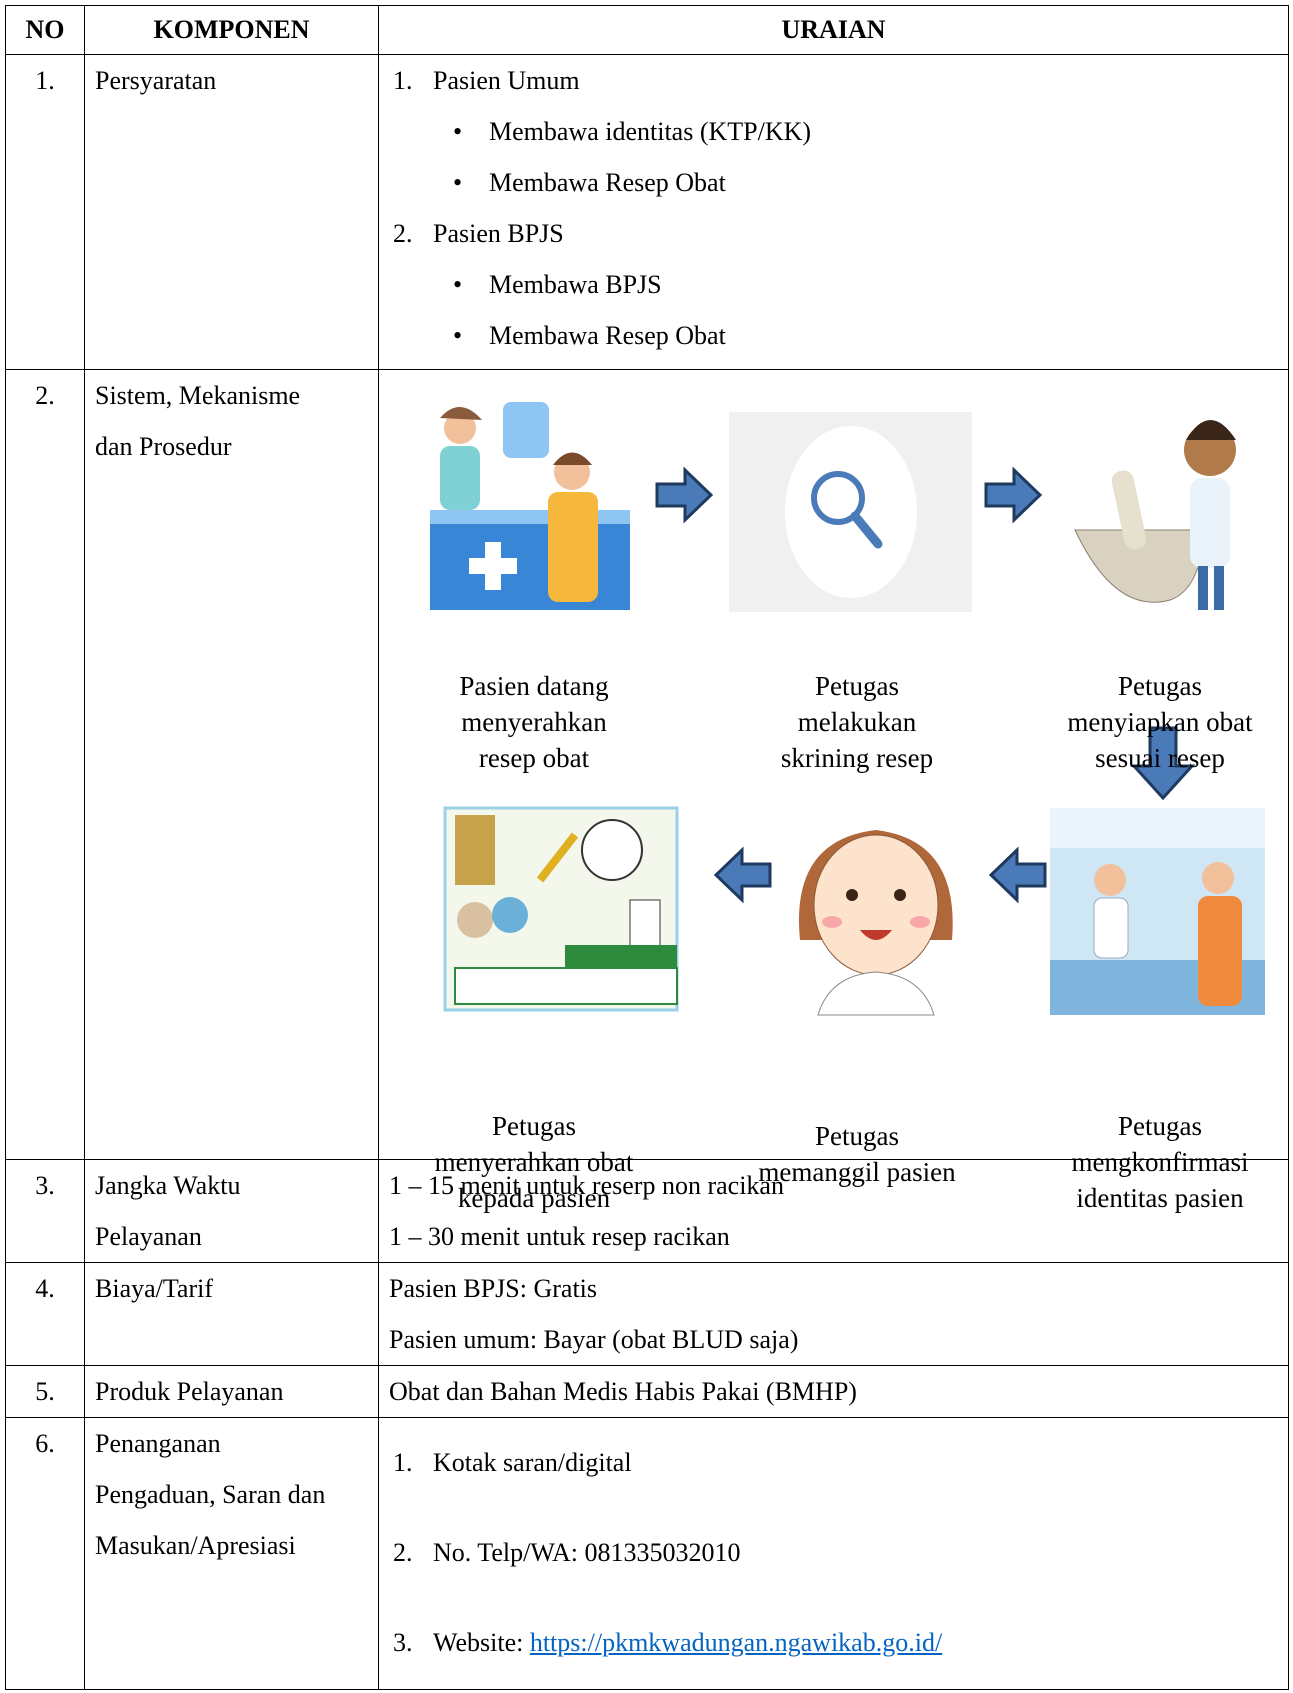 This screenshot has height=1693, width=1293. Describe the element at coordinates (623, 1391) in the screenshot. I see `text: Obat dan Bahan Medis Habis Pakai (BMHP)` at that location.